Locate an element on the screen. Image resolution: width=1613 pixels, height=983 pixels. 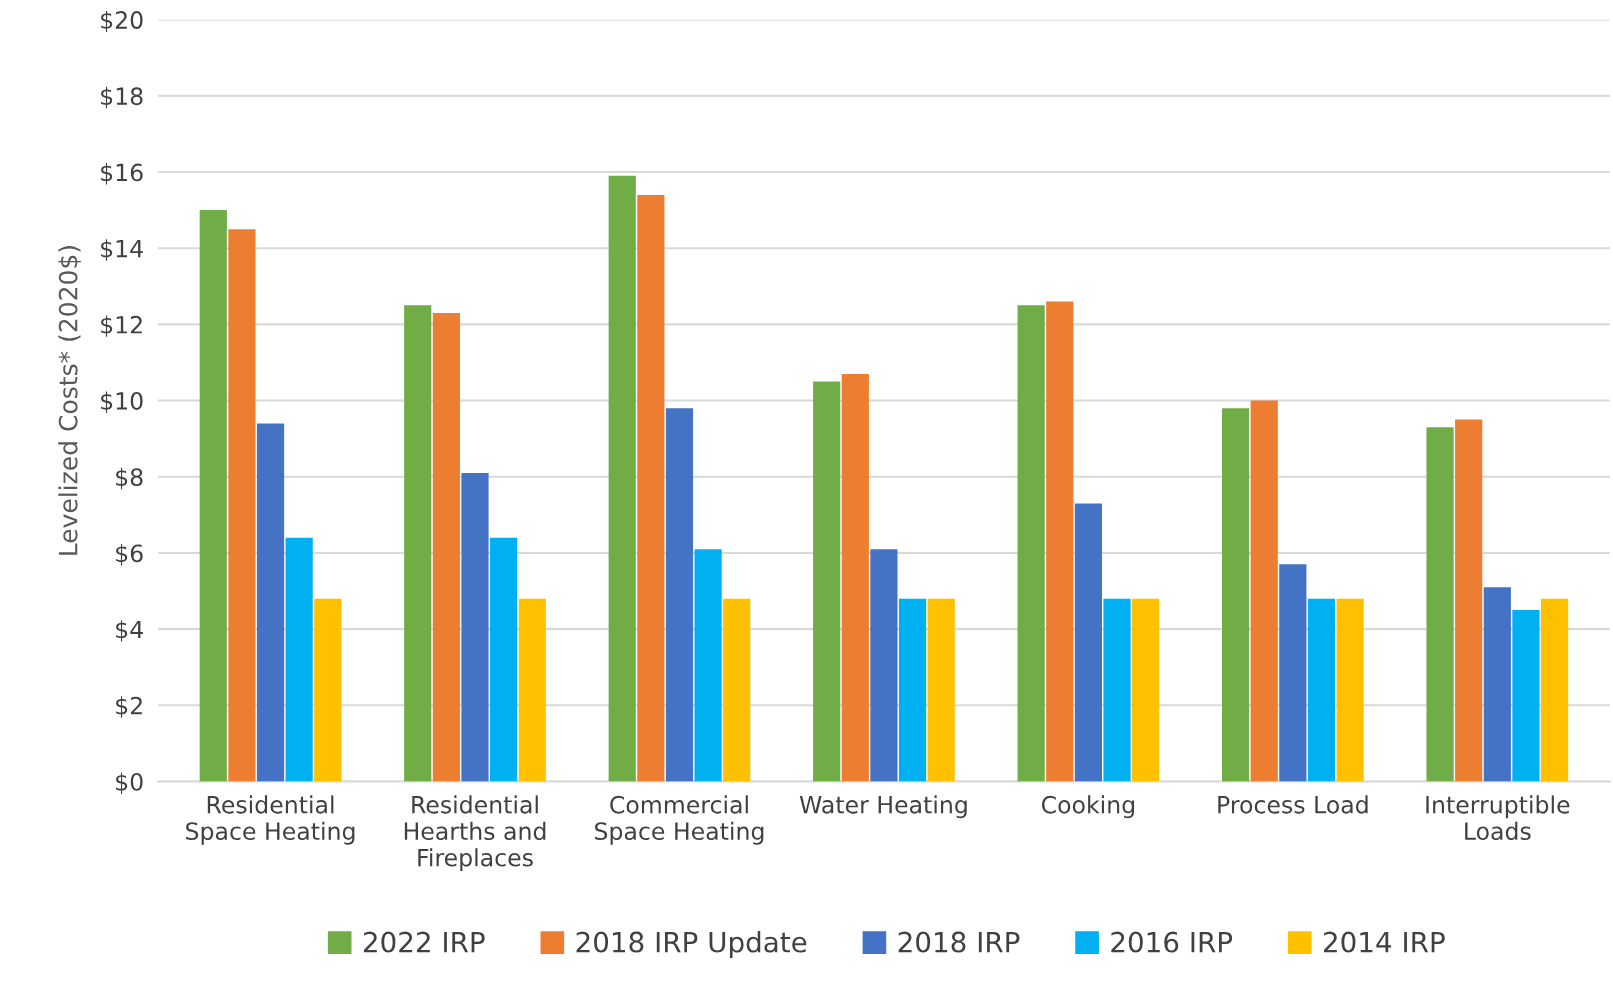
y-axis-title: Levelized Costs* (2020$) is located at coordinates (69, 400).